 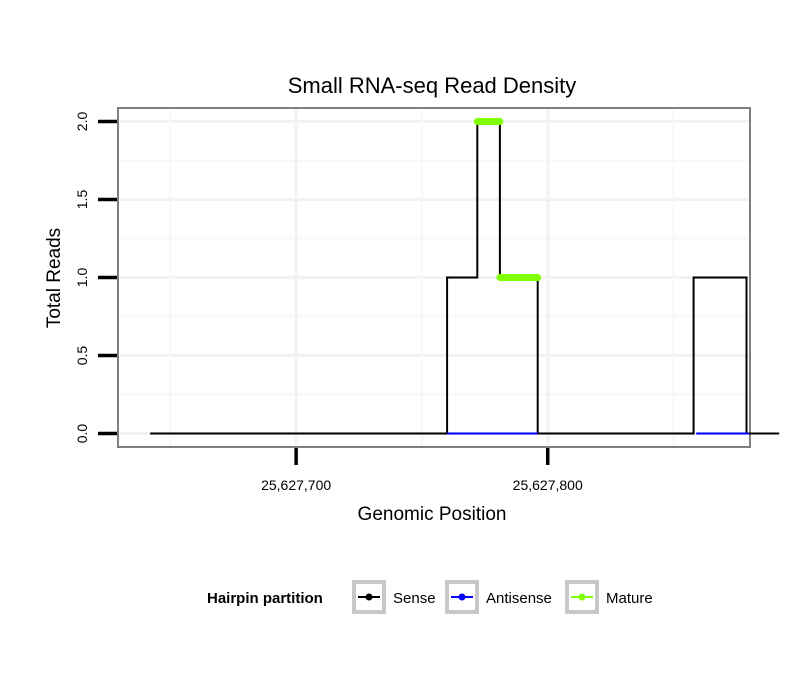 What do you see at coordinates (82, 200) in the screenshot?
I see `y-tick-label: 1.5` at bounding box center [82, 200].